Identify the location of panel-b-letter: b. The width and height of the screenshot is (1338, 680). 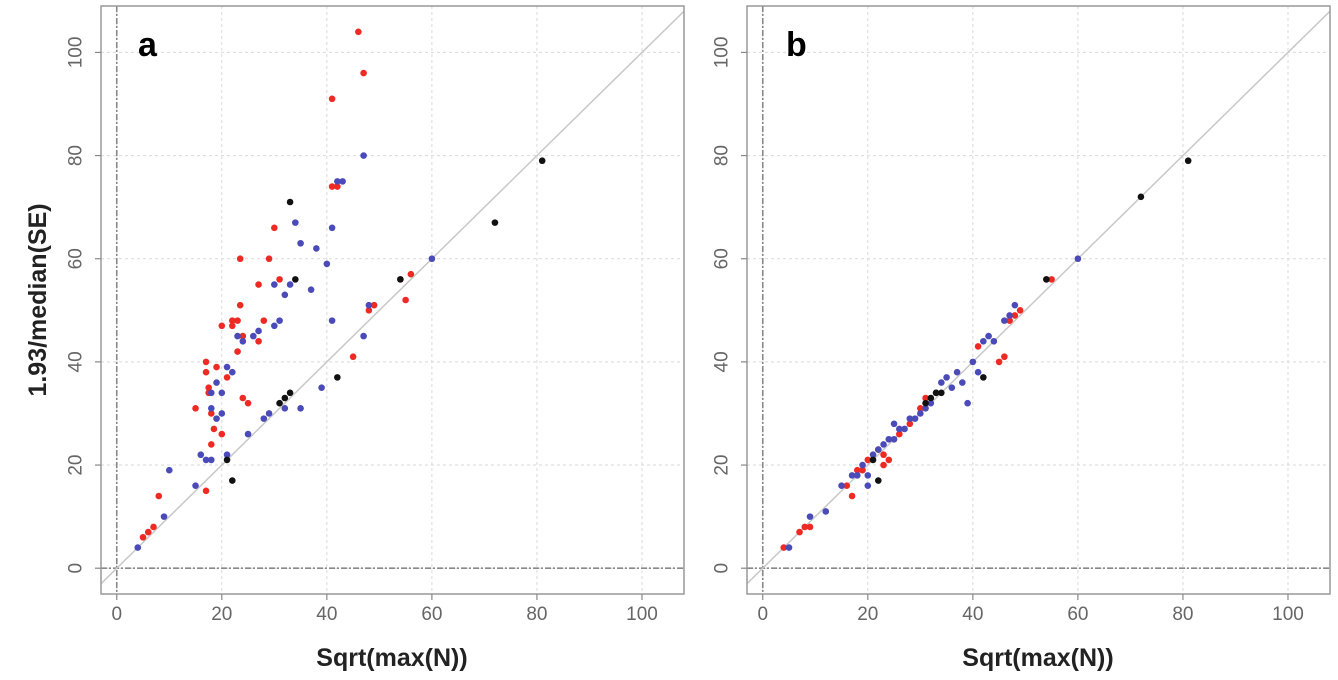
(796, 45).